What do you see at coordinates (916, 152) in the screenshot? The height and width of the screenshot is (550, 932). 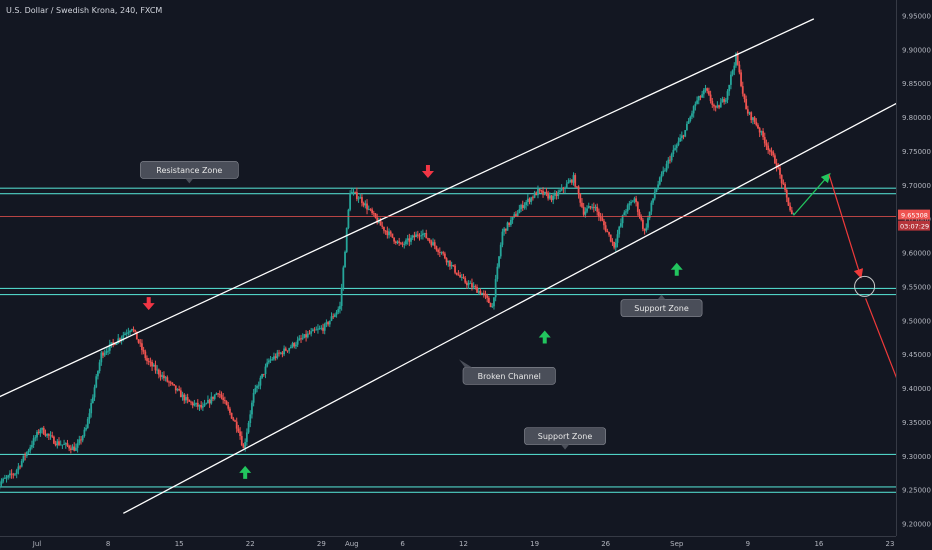 I see `y-tick-label: 9.75000` at bounding box center [916, 152].